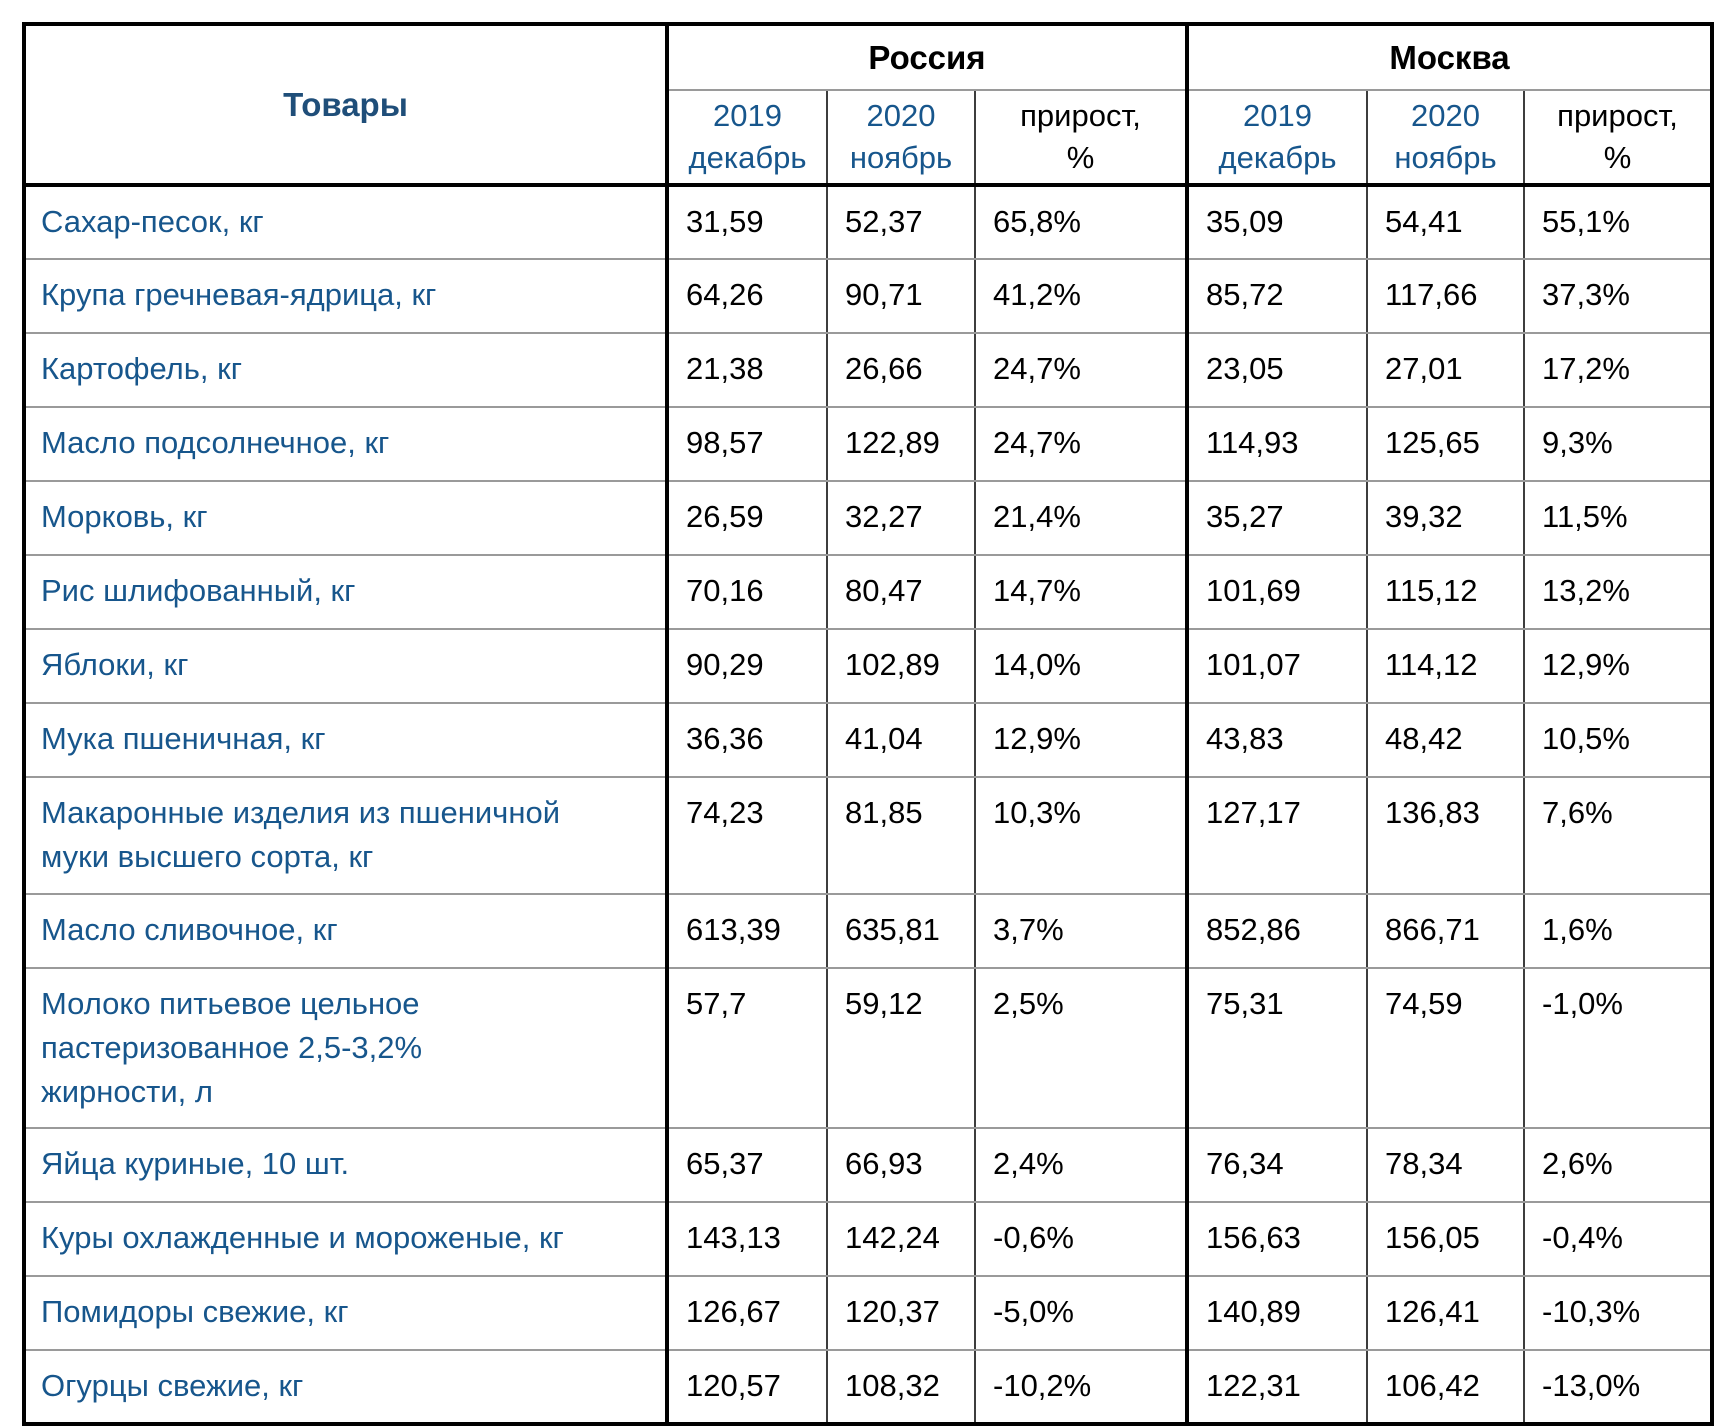 The image size is (1732, 1426). I want to click on moscow-dec2019-value: 156,63, so click(1276, 1239).